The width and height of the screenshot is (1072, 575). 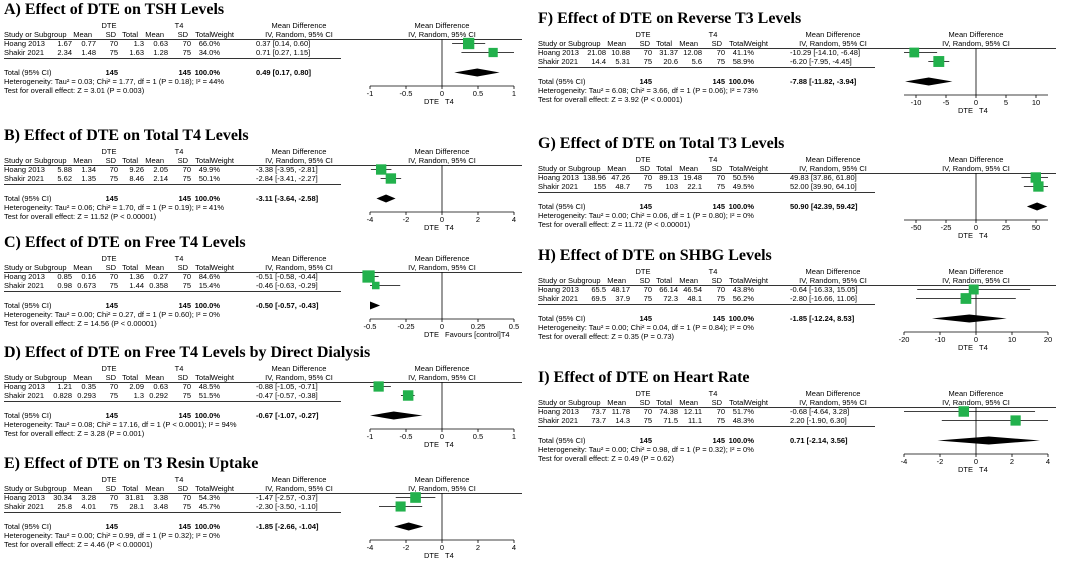 I want to click on panel-title: E) Effect of DTE on T3 Resin Uptake, so click(x=131, y=463).